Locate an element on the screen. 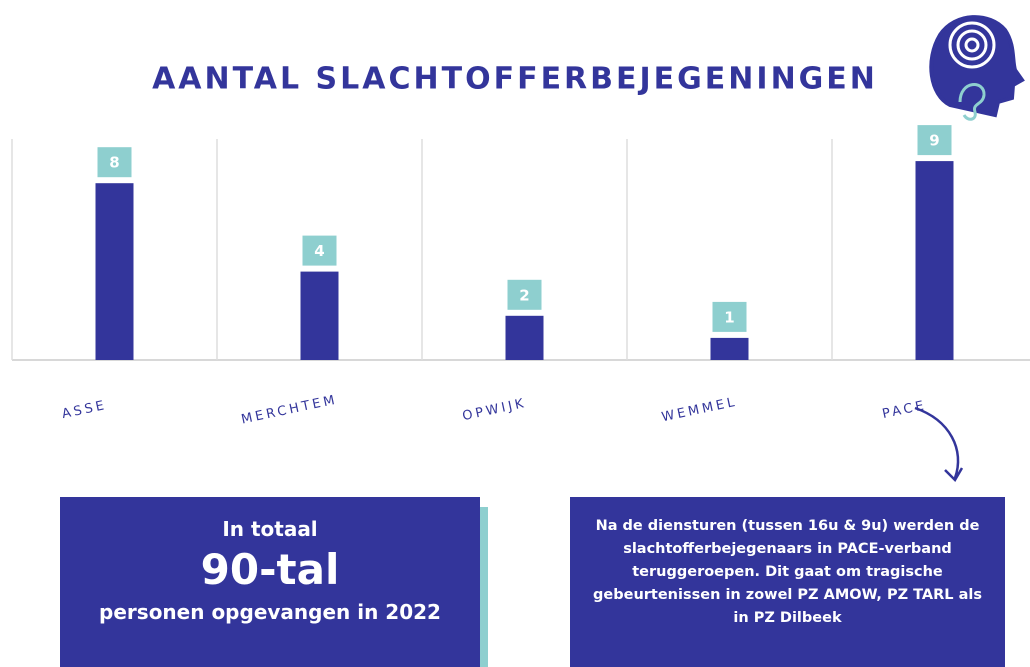  value-label: 4 is located at coordinates (319, 251).